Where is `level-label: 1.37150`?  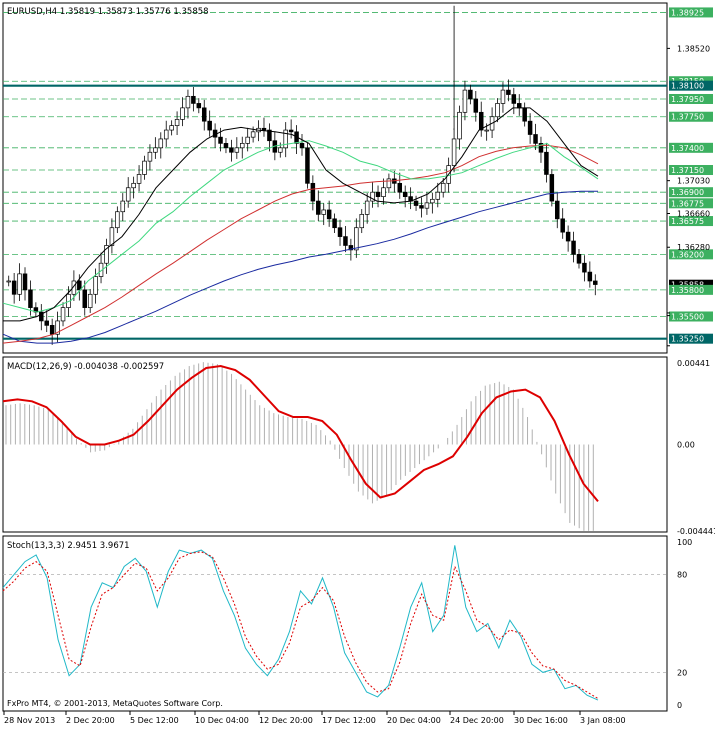
level-label: 1.37150 is located at coordinates (687, 170).